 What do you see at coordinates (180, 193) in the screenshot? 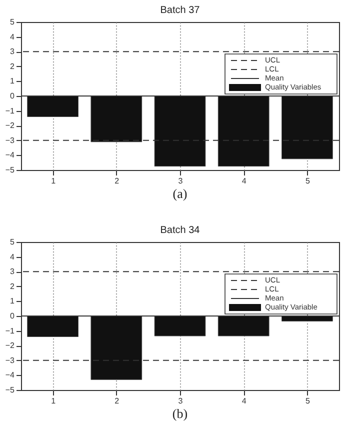
I see `text: (a)` at bounding box center [180, 193].